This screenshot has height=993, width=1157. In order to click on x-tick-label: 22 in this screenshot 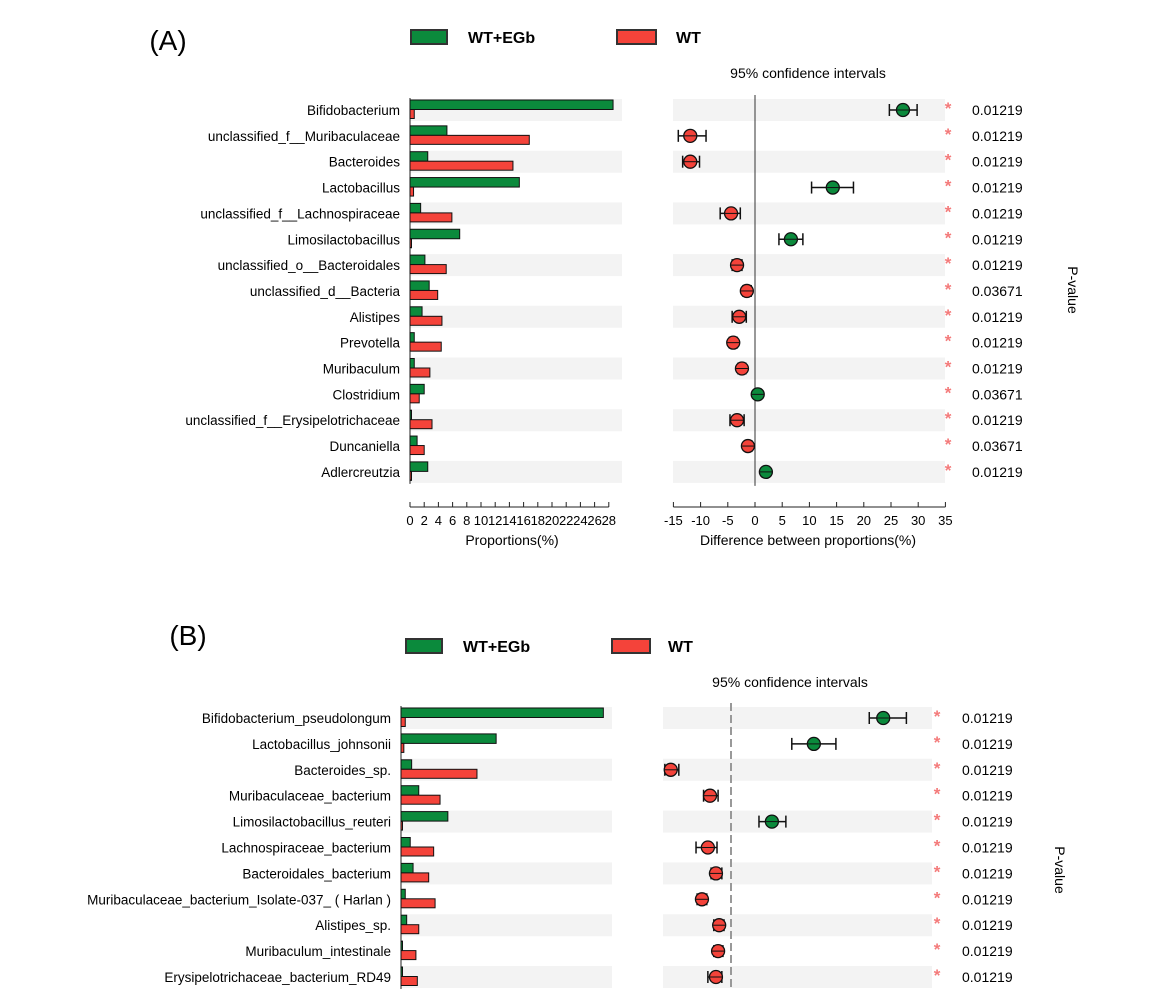, I will do `click(566, 520)`.